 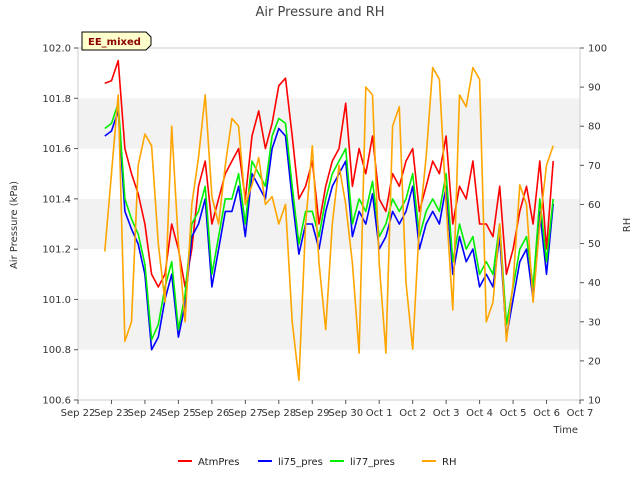 I want to click on legend: AtmPres li75_pres li77_pres RH, so click(x=317, y=462).